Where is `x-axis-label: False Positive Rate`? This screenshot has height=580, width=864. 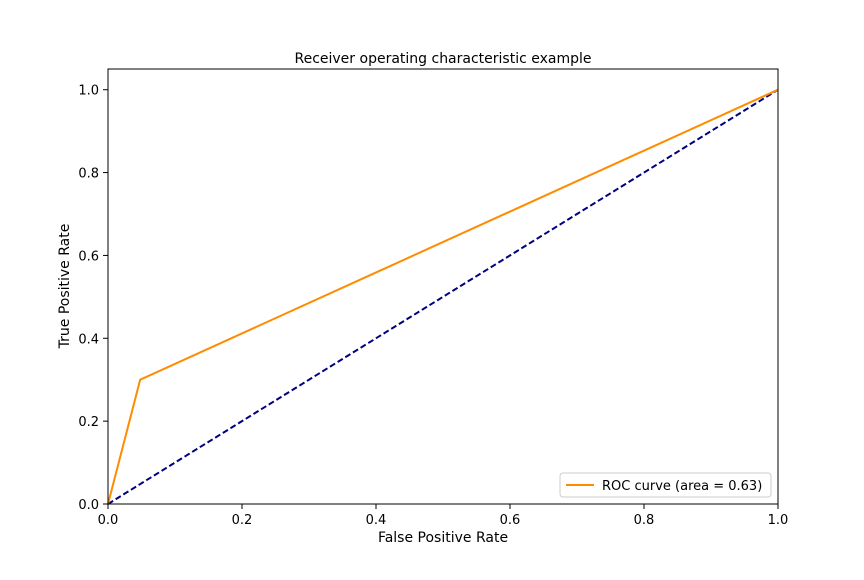
x-axis-label: False Positive Rate is located at coordinates (443, 538).